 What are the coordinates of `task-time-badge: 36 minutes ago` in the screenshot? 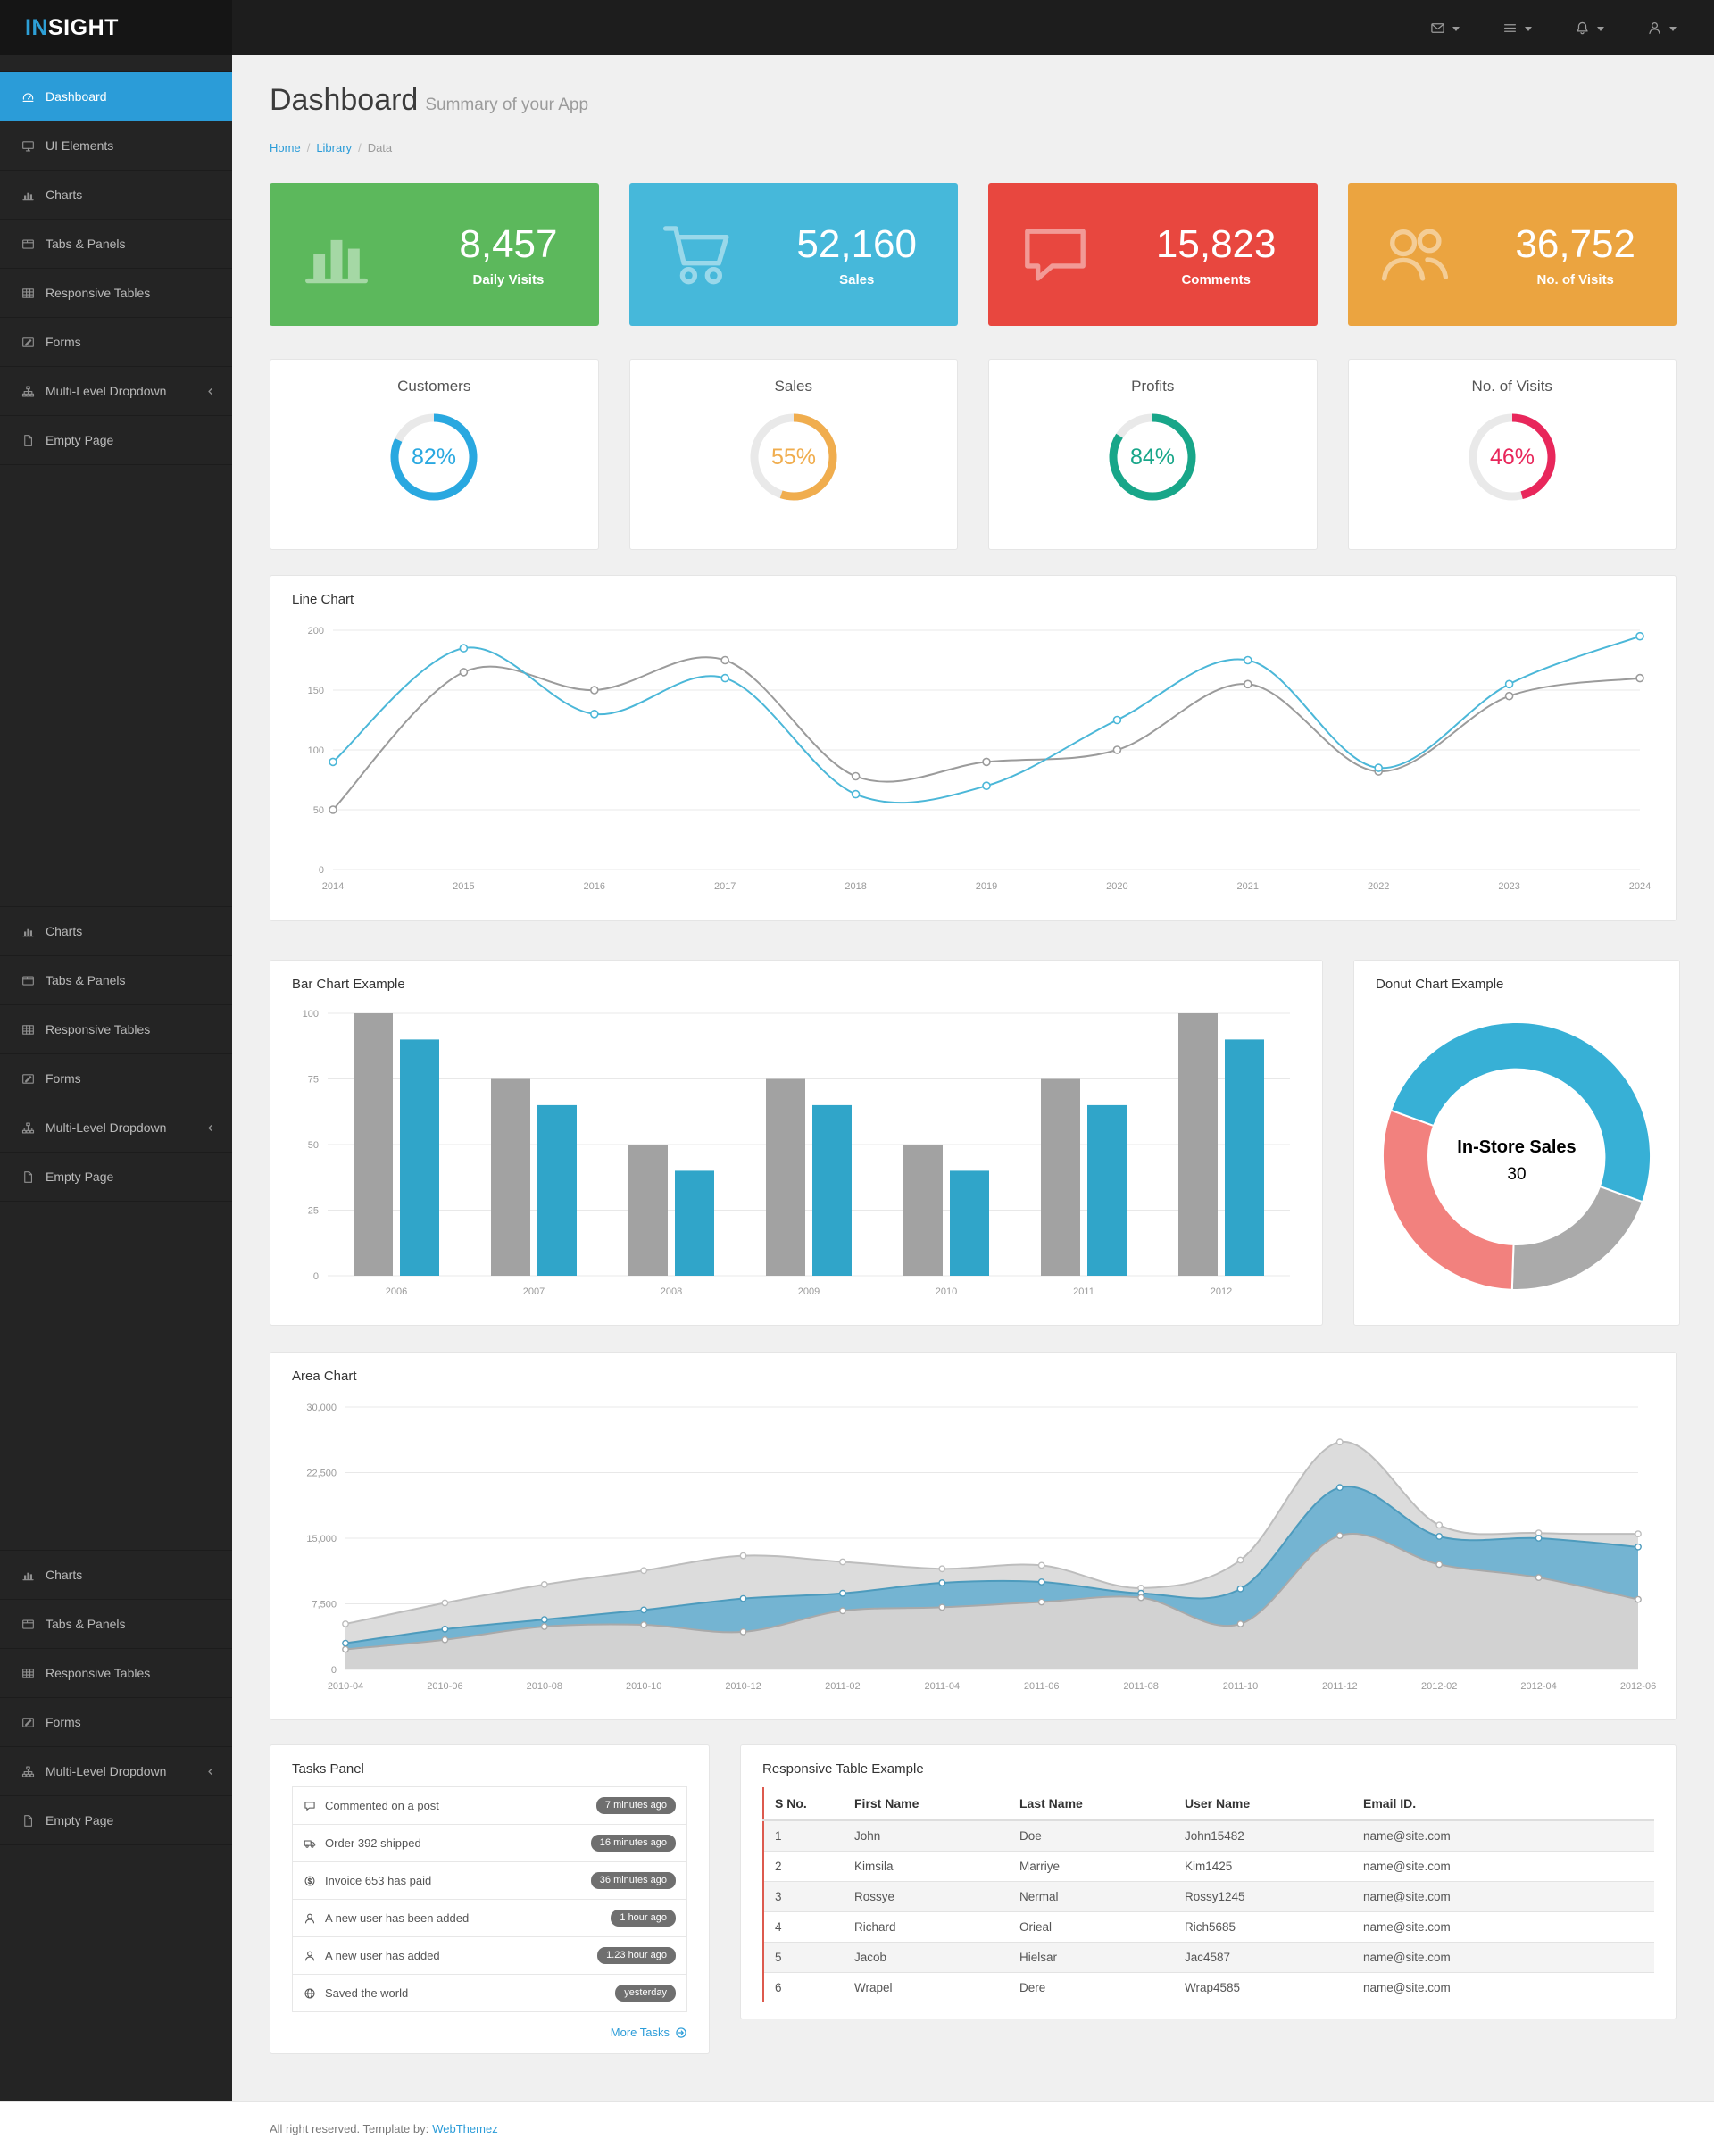 It's located at (633, 1880).